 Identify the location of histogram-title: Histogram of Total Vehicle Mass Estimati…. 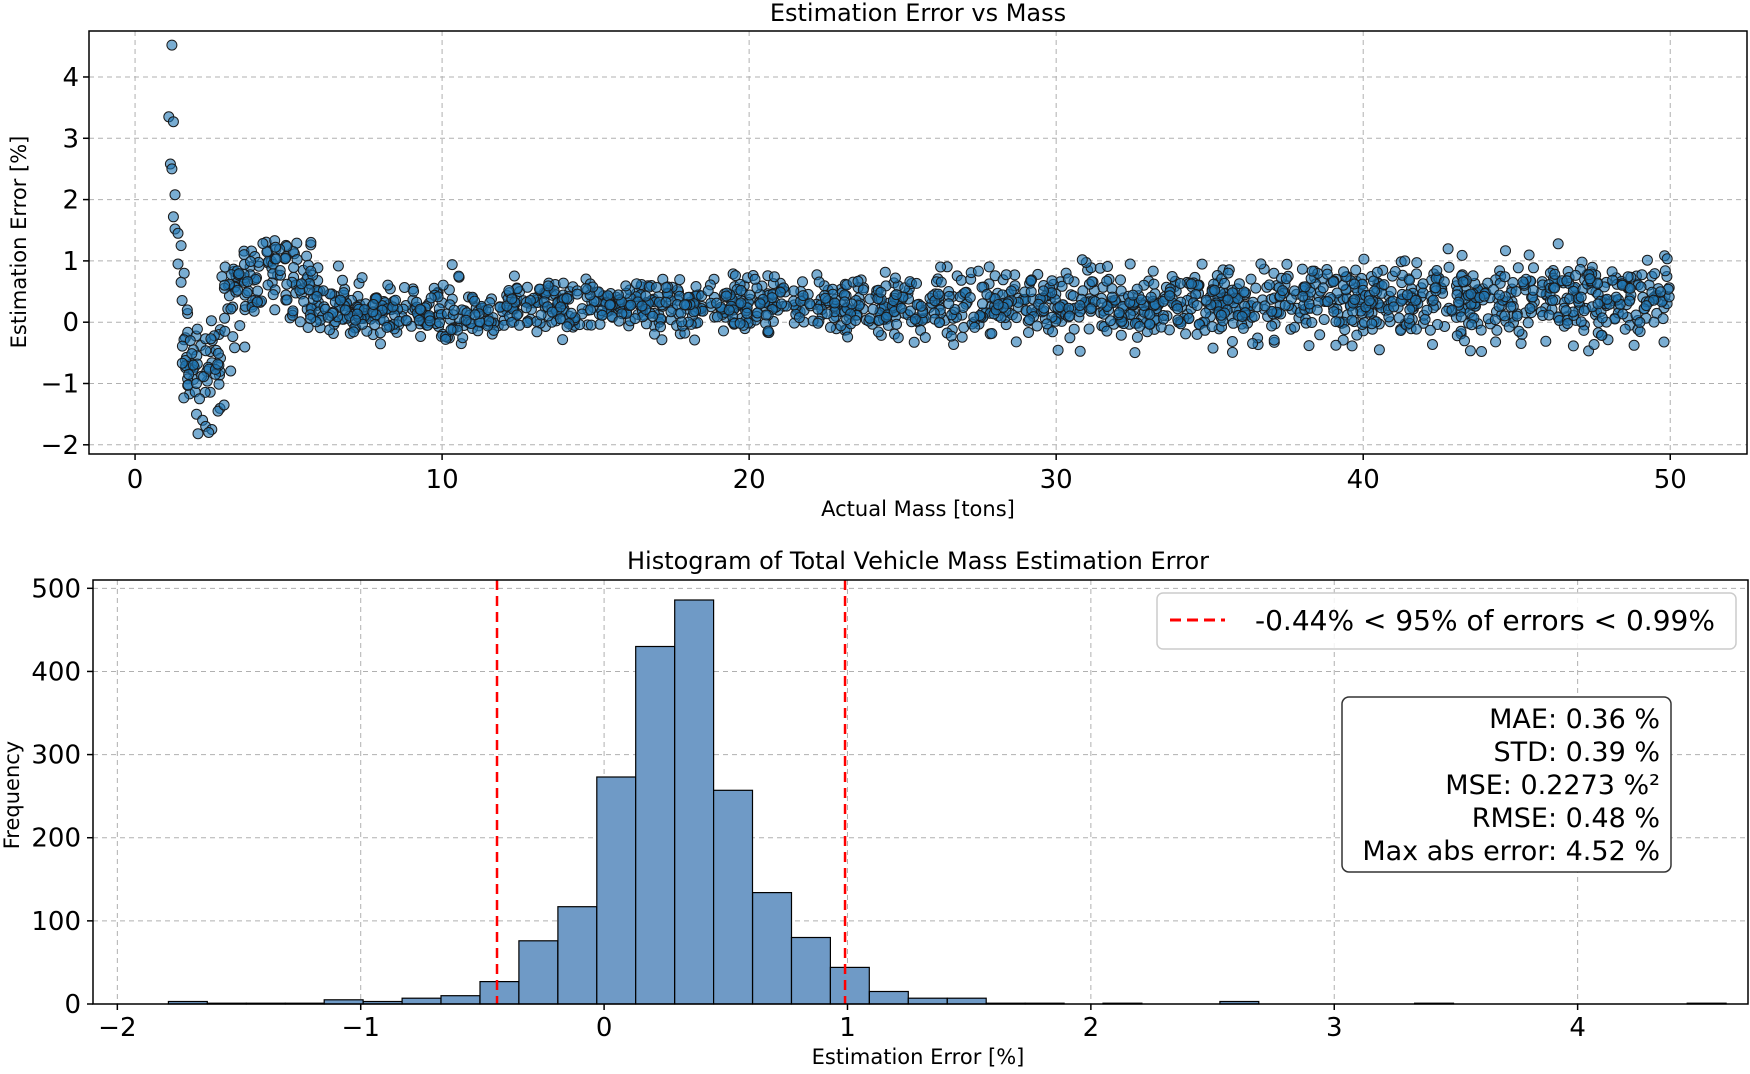
(918, 561).